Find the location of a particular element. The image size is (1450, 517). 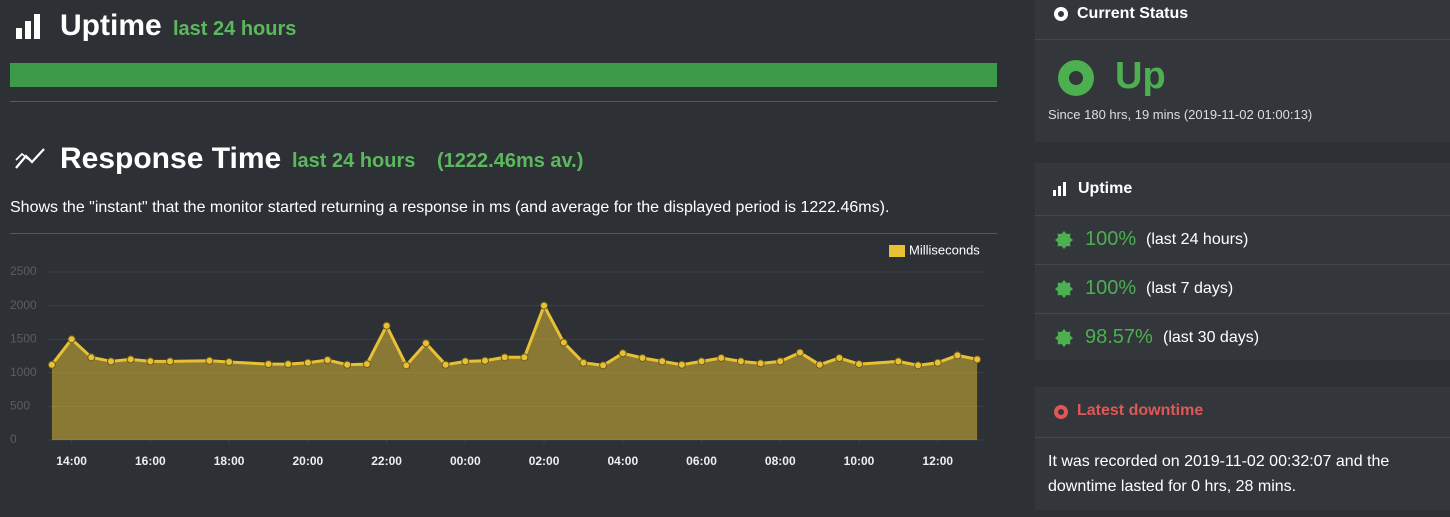

uptime-small-icon is located at coordinates (1059, 189).